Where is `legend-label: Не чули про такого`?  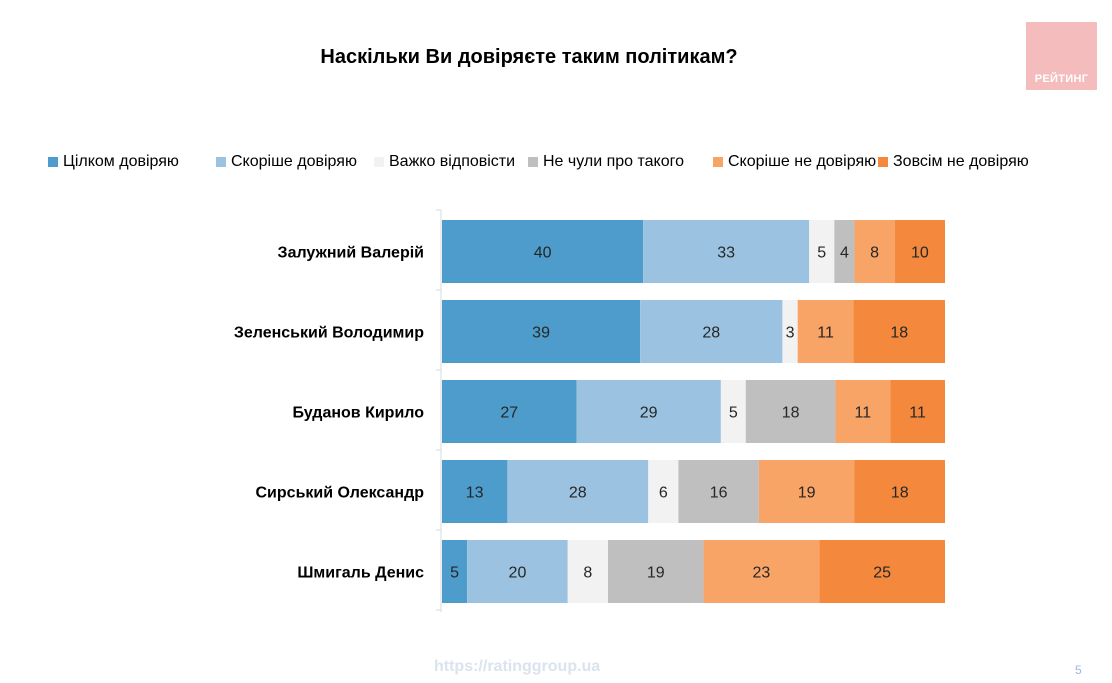 legend-label: Не чули про такого is located at coordinates (614, 161).